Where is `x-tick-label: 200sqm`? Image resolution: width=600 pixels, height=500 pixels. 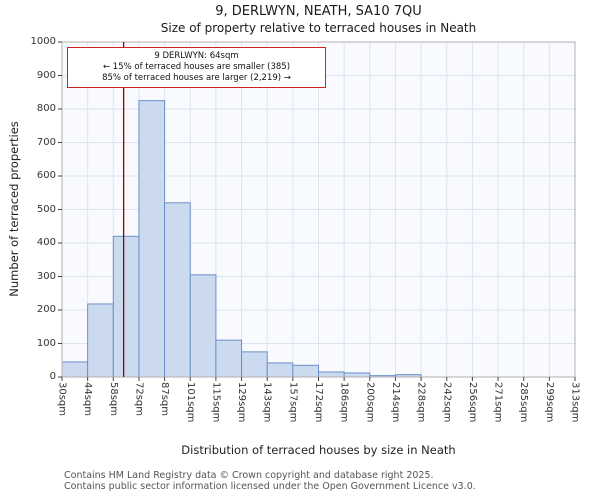
x-tick-label: 200sqm is located at coordinates (370, 402).